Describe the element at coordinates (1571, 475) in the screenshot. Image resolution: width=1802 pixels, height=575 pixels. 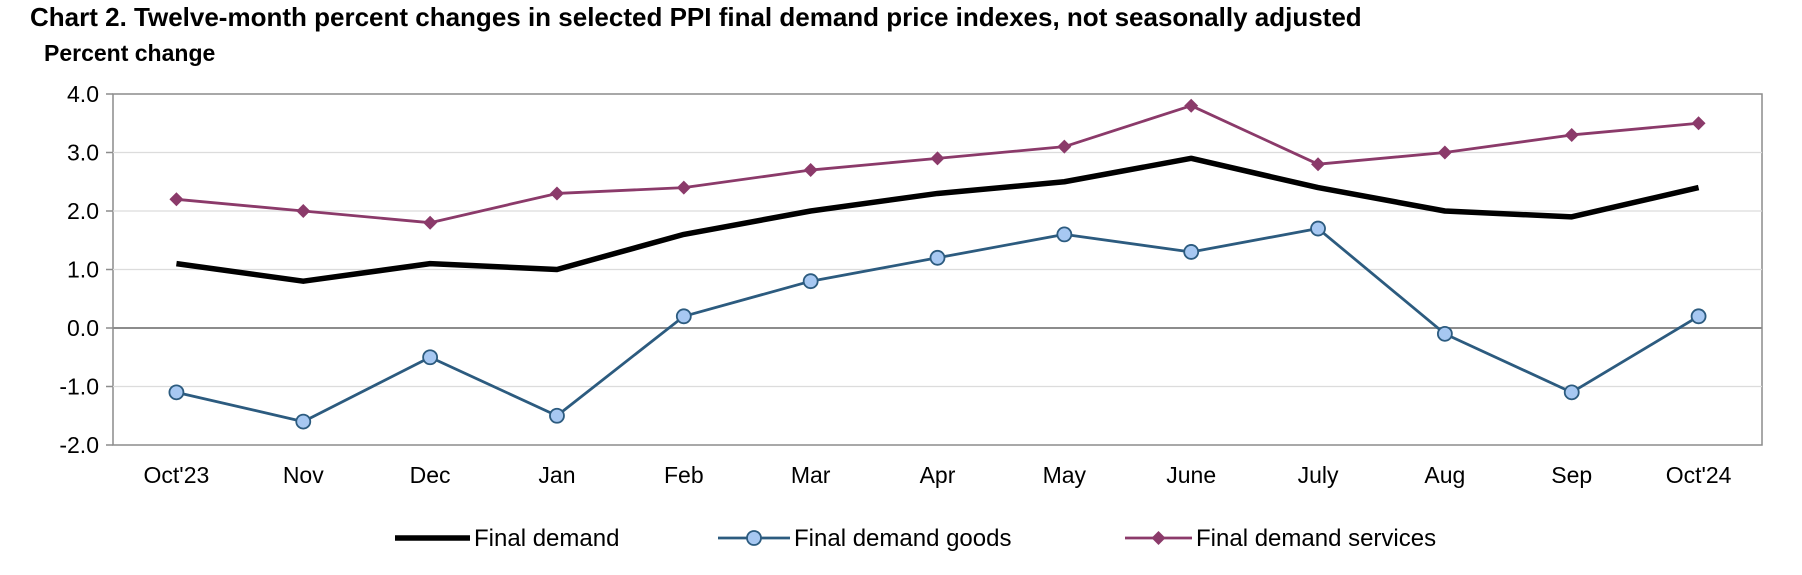
I see `x-tick-label: Sep` at that location.